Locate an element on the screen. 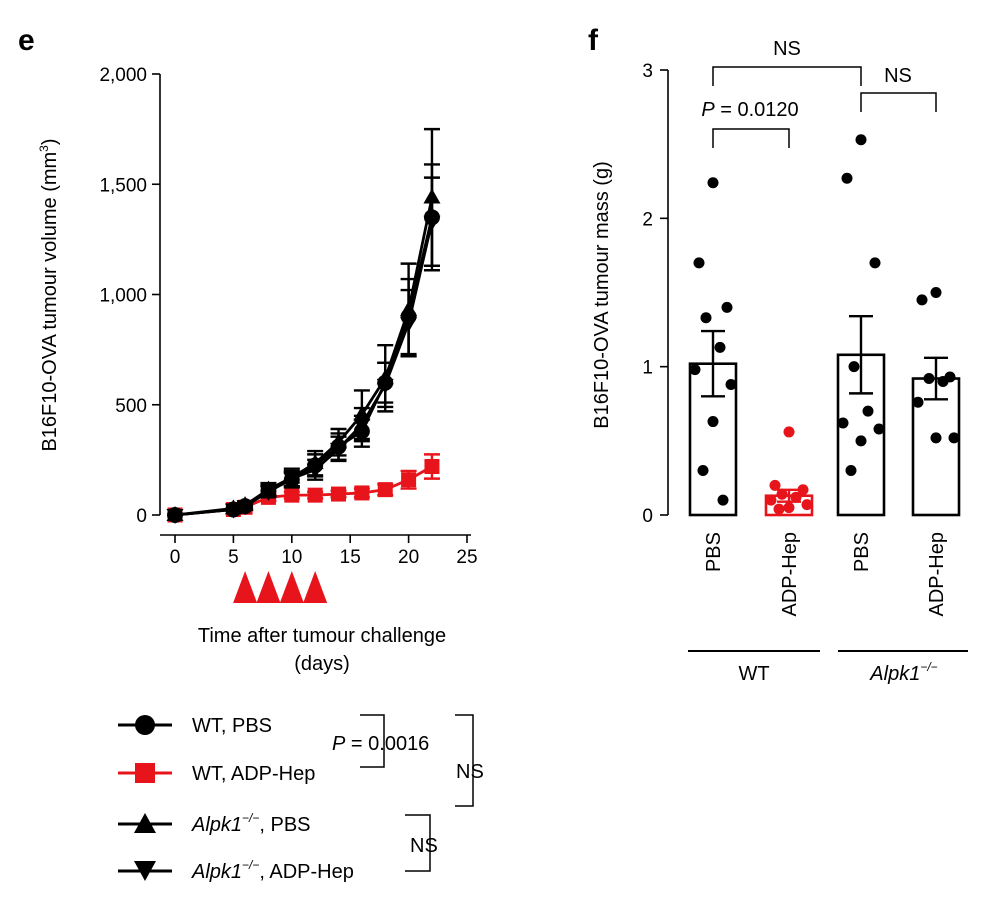 Image resolution: width=990 pixels, height=897 pixels. legend-marker-triangle-up is located at coordinates (145, 823).